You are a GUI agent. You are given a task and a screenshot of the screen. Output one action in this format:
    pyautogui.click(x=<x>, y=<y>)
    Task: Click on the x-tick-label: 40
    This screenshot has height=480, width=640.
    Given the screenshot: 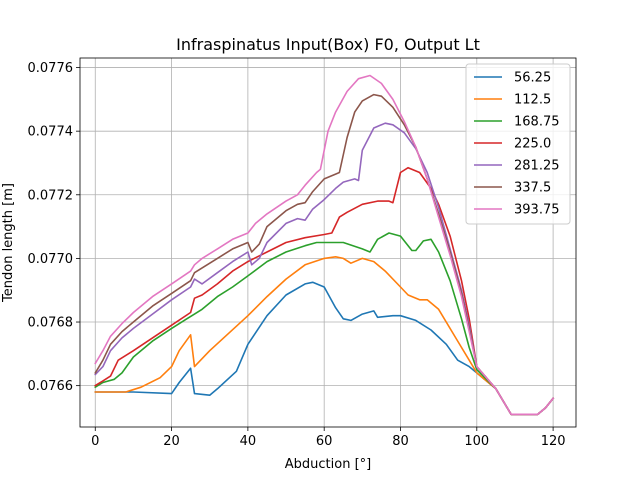 What is the action you would take?
    pyautogui.click(x=248, y=441)
    